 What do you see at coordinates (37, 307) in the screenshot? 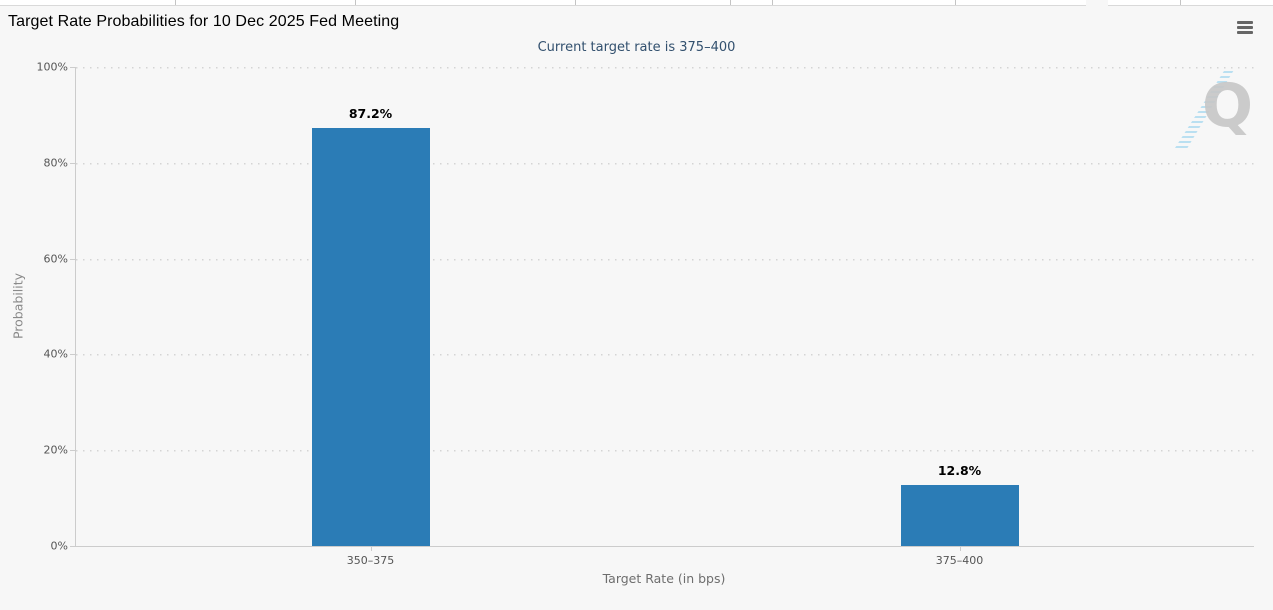
I see `y-axis-tick-labels: 0% 20% 40% 60% 80% 100%` at bounding box center [37, 307].